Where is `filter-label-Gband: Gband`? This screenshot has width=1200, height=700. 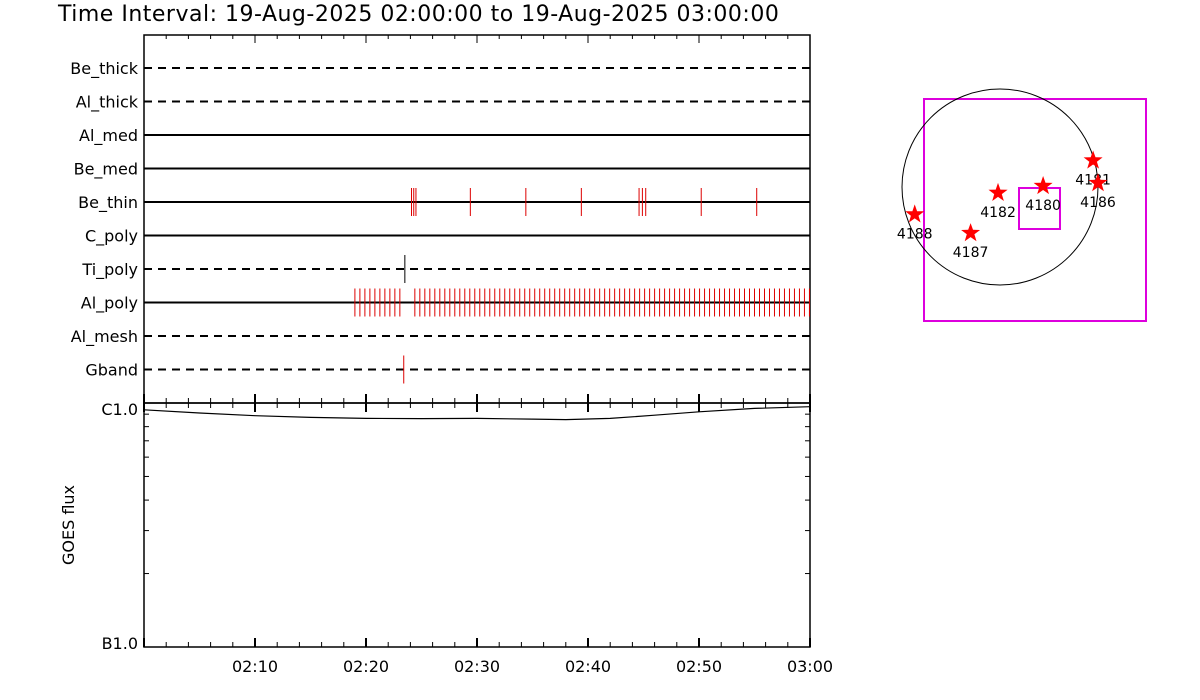
filter-label-Gband: Gband is located at coordinates (111, 370).